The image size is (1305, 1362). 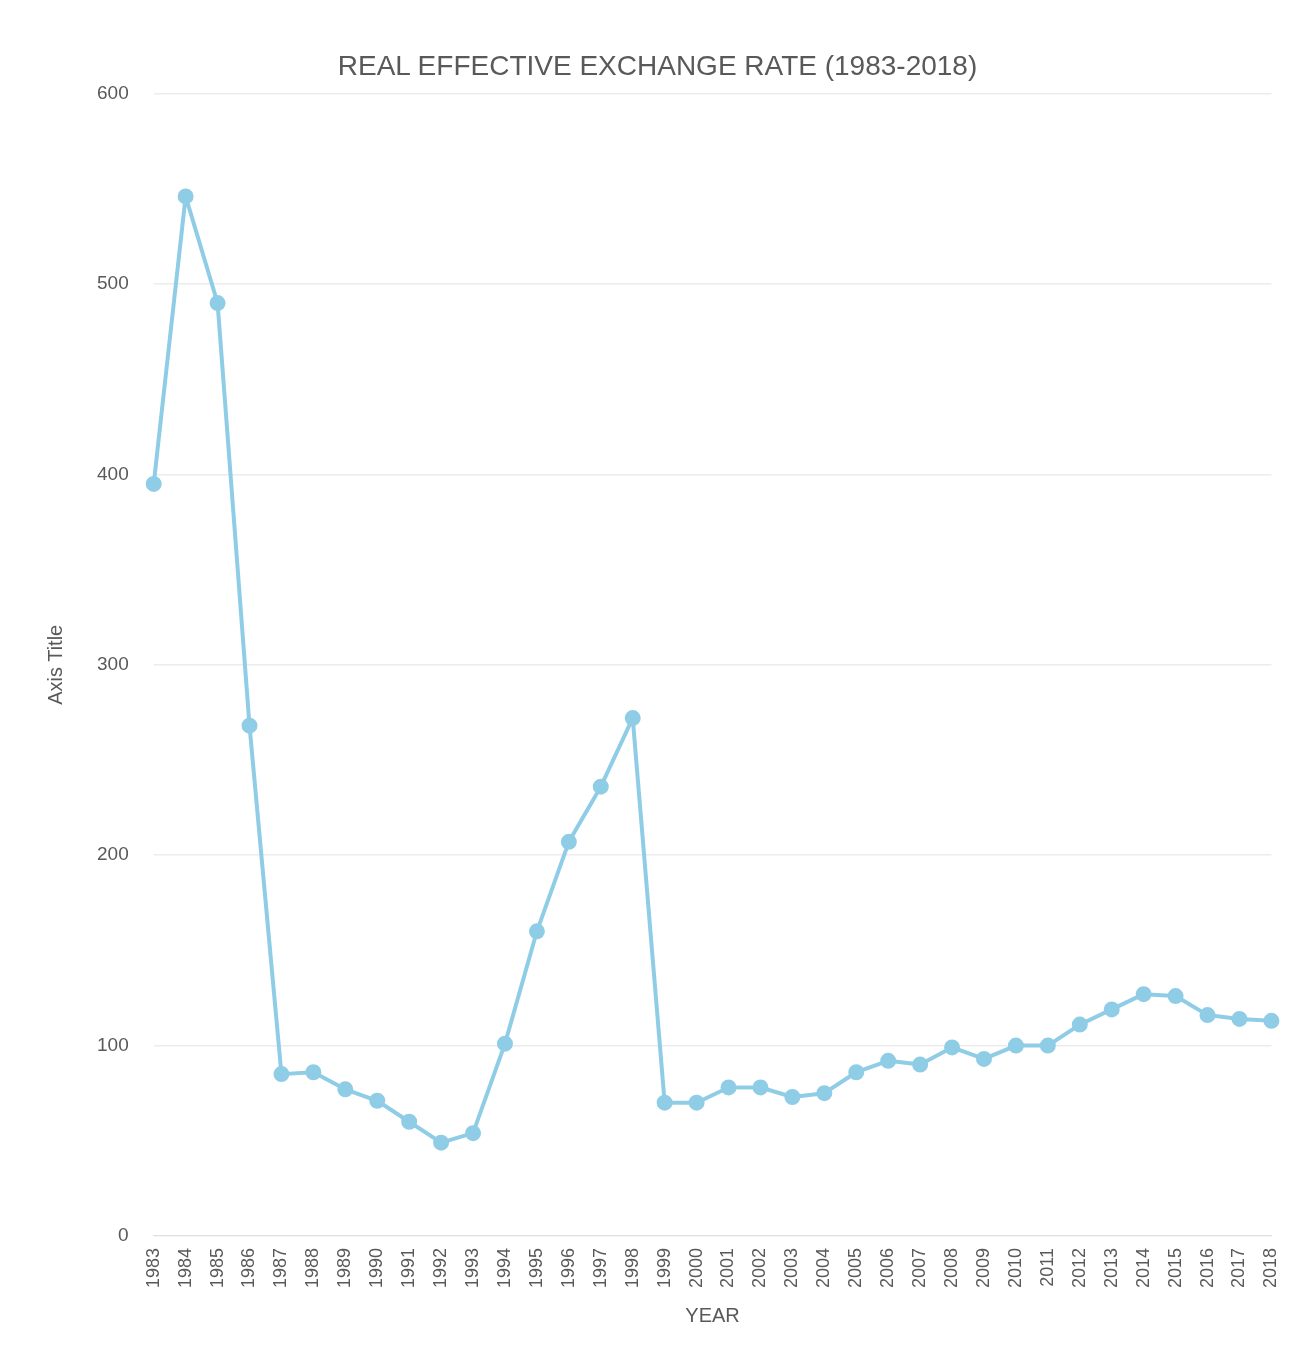 I want to click on x-tick-label: 2018, so click(x=1270, y=1267).